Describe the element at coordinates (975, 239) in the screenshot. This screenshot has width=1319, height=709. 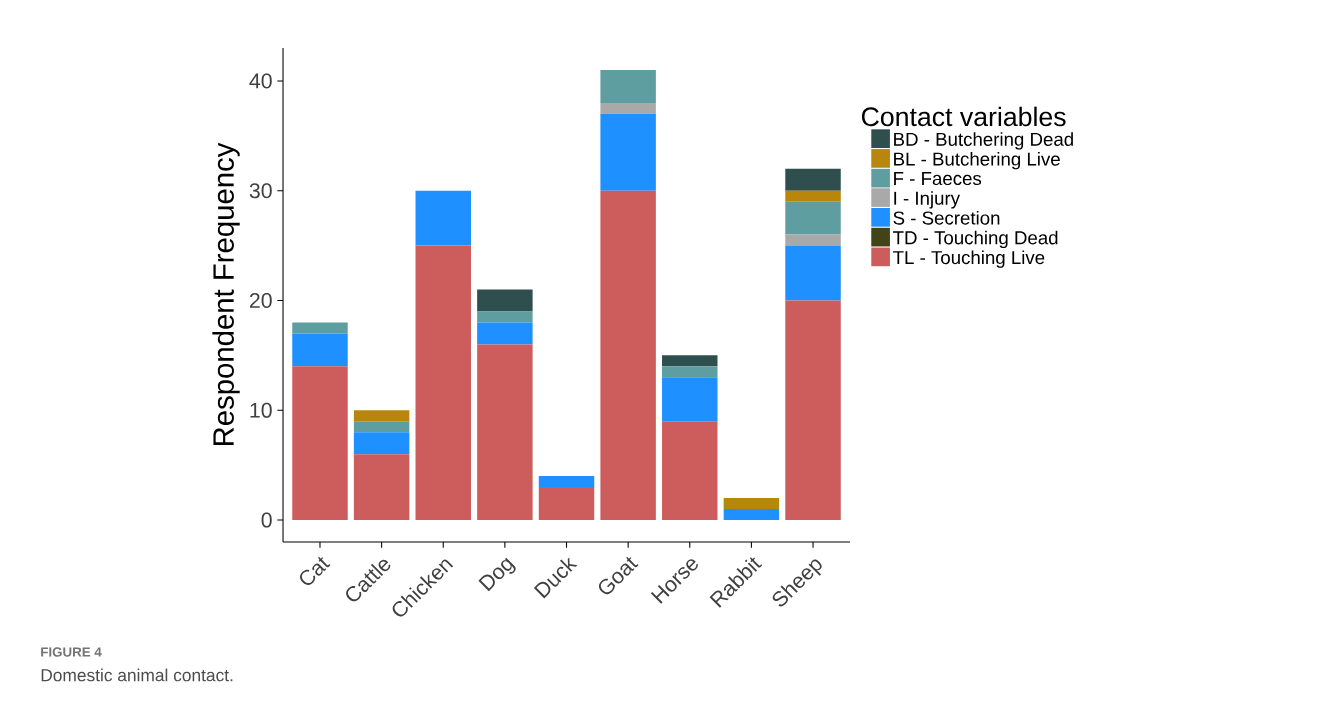
I see `legend-label: TD - Touching Dead` at that location.